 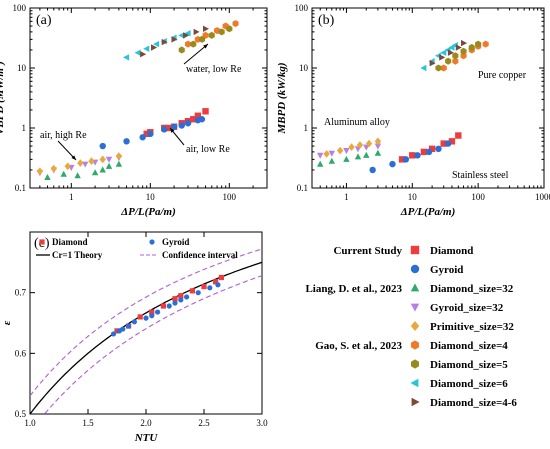 What do you see at coordinates (3, 98) in the screenshot?
I see `y-axis-title: VBPD (MW/m³)` at bounding box center [3, 98].